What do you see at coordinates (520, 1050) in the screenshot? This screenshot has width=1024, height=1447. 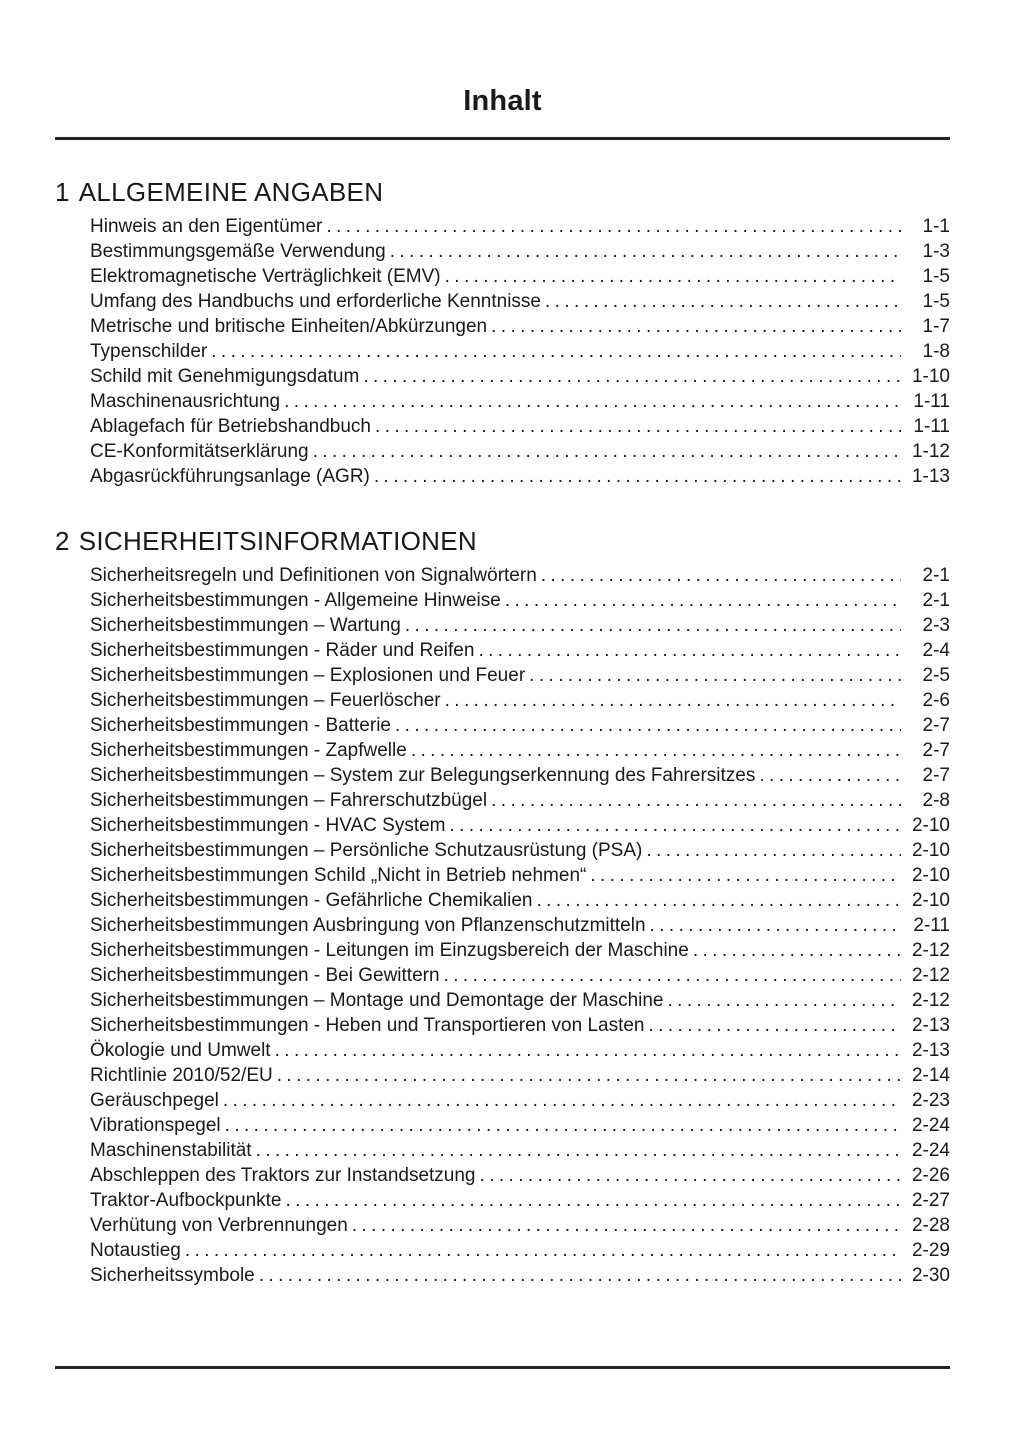 I see `toc-entry: Ökologie und Umwelt 2-13` at bounding box center [520, 1050].